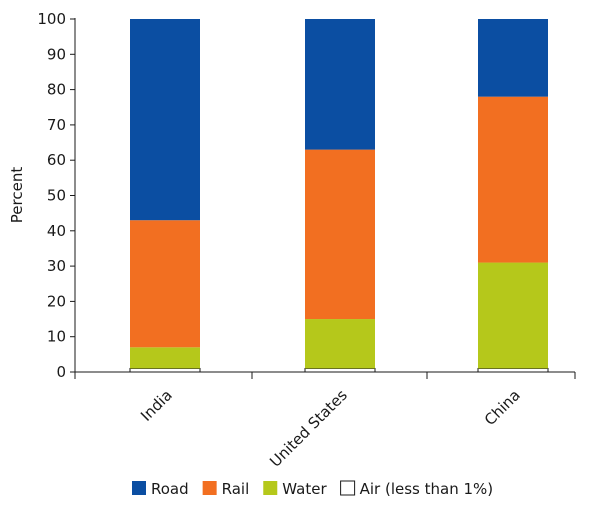 The image size is (591, 510). I want to click on legend-label-rail: Rail, so click(236, 489).